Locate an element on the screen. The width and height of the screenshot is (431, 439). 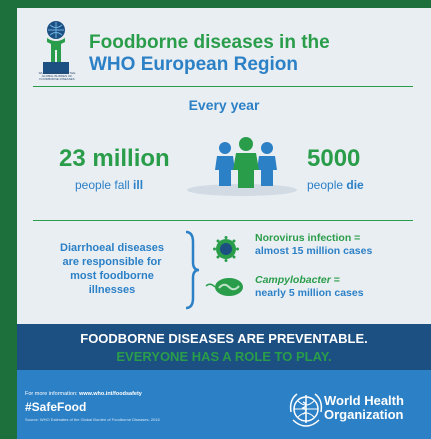
ill-caption-emph: ill is located at coordinates (138, 185).